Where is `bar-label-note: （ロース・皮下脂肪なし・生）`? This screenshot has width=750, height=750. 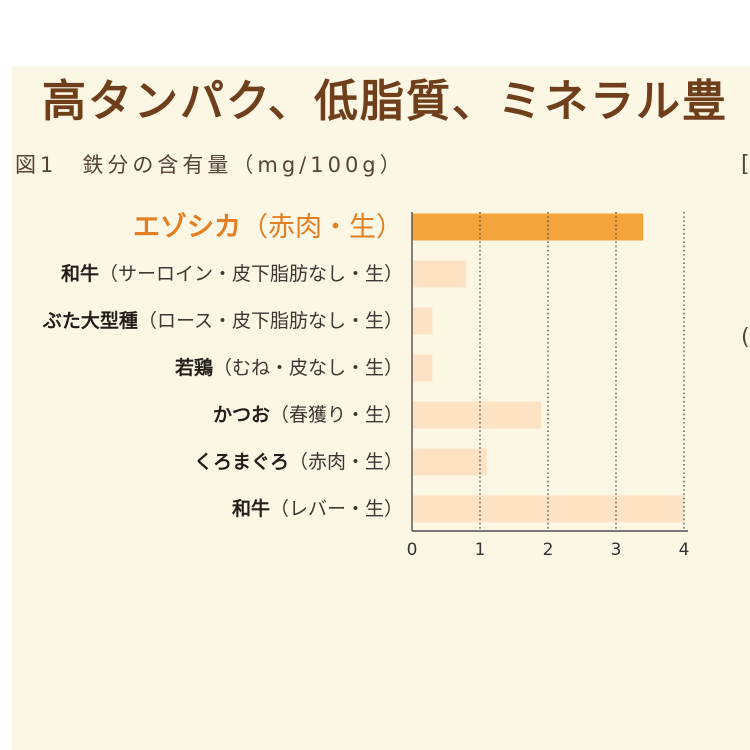
bar-label-note: （ロース・皮下脂肪なし・生） is located at coordinates (270, 321).